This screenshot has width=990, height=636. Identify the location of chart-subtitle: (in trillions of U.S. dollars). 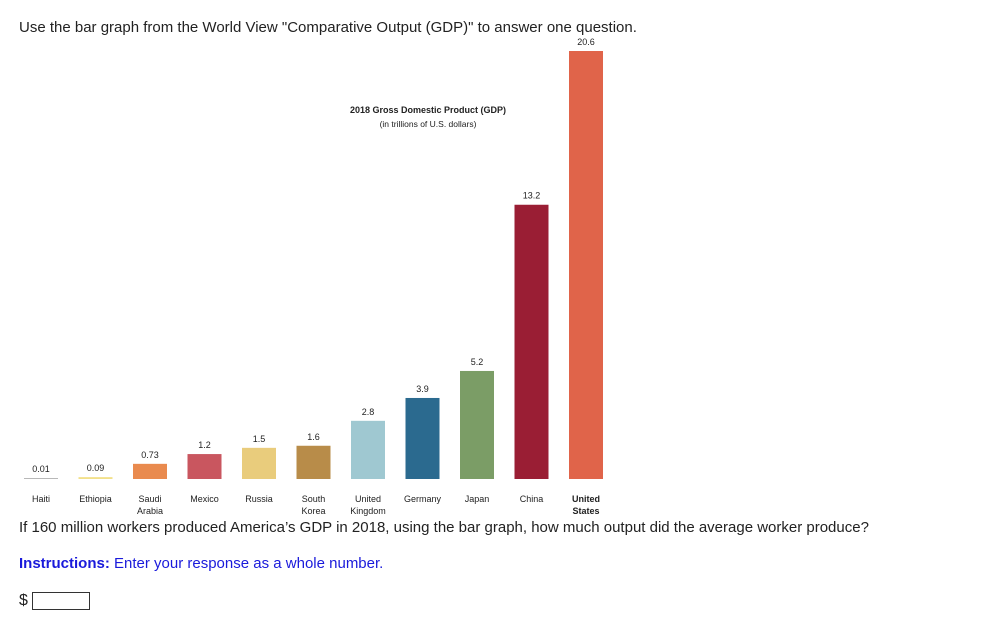
(428, 124).